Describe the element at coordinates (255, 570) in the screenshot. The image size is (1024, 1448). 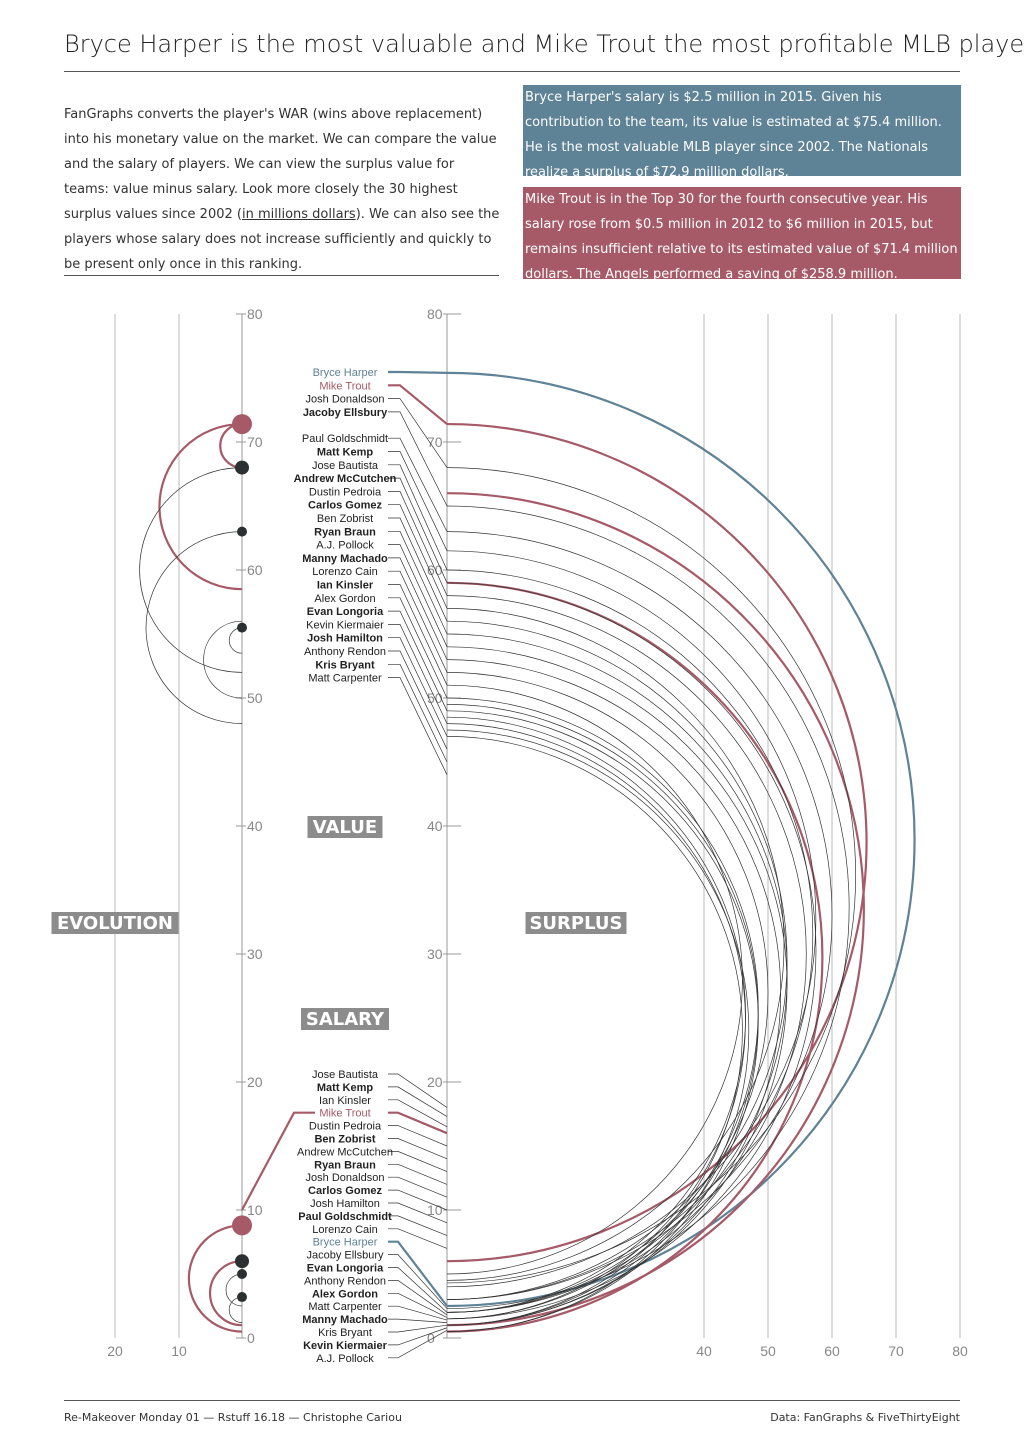
I see `value-axis-tick-label: 60` at that location.